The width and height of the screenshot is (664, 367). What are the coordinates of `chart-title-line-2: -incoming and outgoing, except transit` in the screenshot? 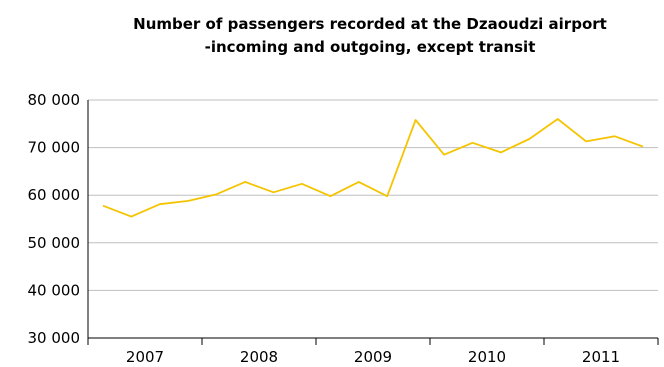 It's located at (370, 47).